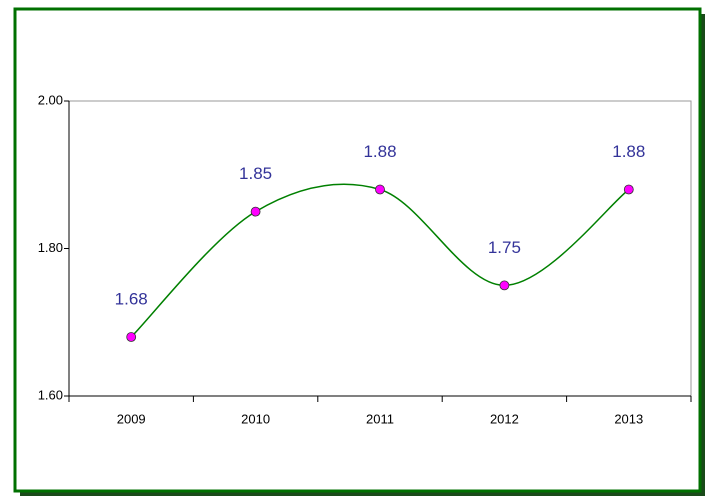 This screenshot has height=504, width=709. What do you see at coordinates (380, 418) in the screenshot?
I see `x-tick-label: 2011` at bounding box center [380, 418].